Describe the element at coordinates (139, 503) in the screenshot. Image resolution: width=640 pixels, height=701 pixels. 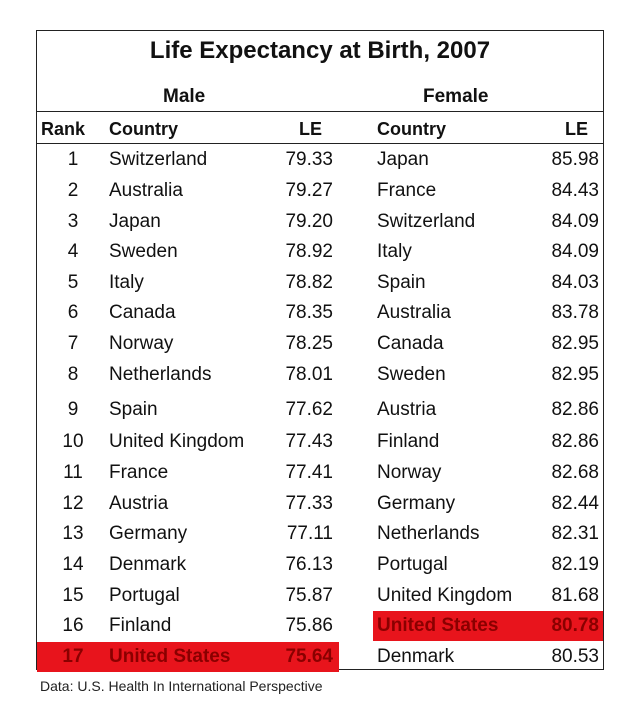
I see `male-country-cell: Austria` at that location.